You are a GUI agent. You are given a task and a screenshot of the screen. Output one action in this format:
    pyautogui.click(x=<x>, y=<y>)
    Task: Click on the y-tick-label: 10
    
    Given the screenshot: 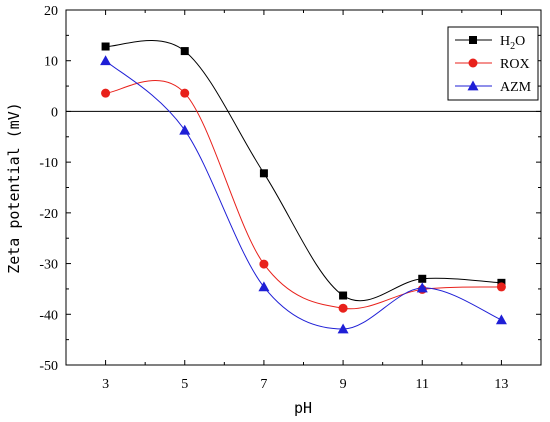 What is the action you would take?
    pyautogui.click(x=51, y=62)
    